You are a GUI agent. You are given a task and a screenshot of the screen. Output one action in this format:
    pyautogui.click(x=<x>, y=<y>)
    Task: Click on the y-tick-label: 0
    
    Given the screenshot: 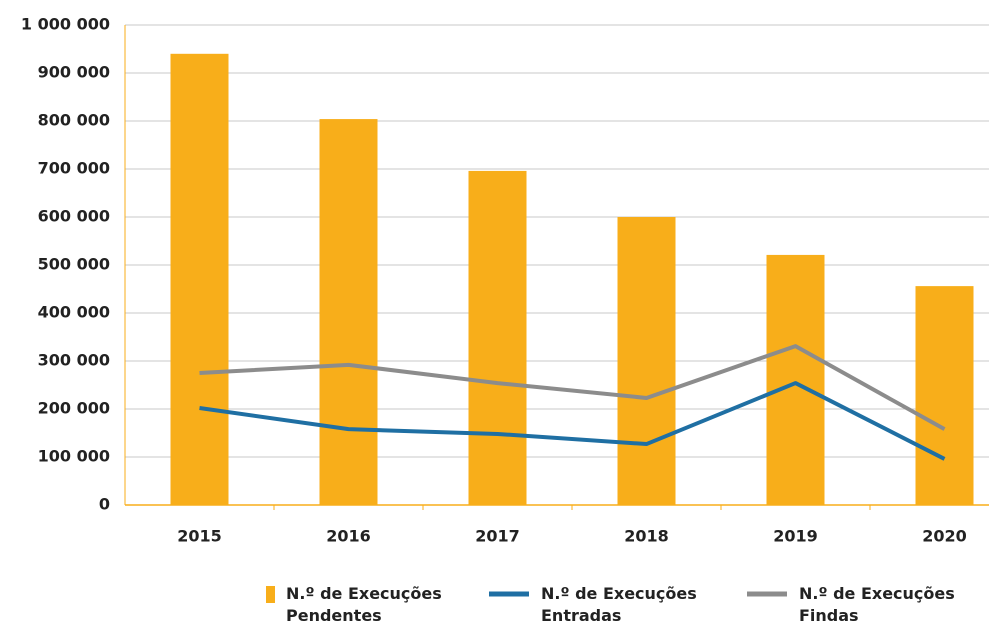 What is the action you would take?
    pyautogui.click(x=104, y=504)
    